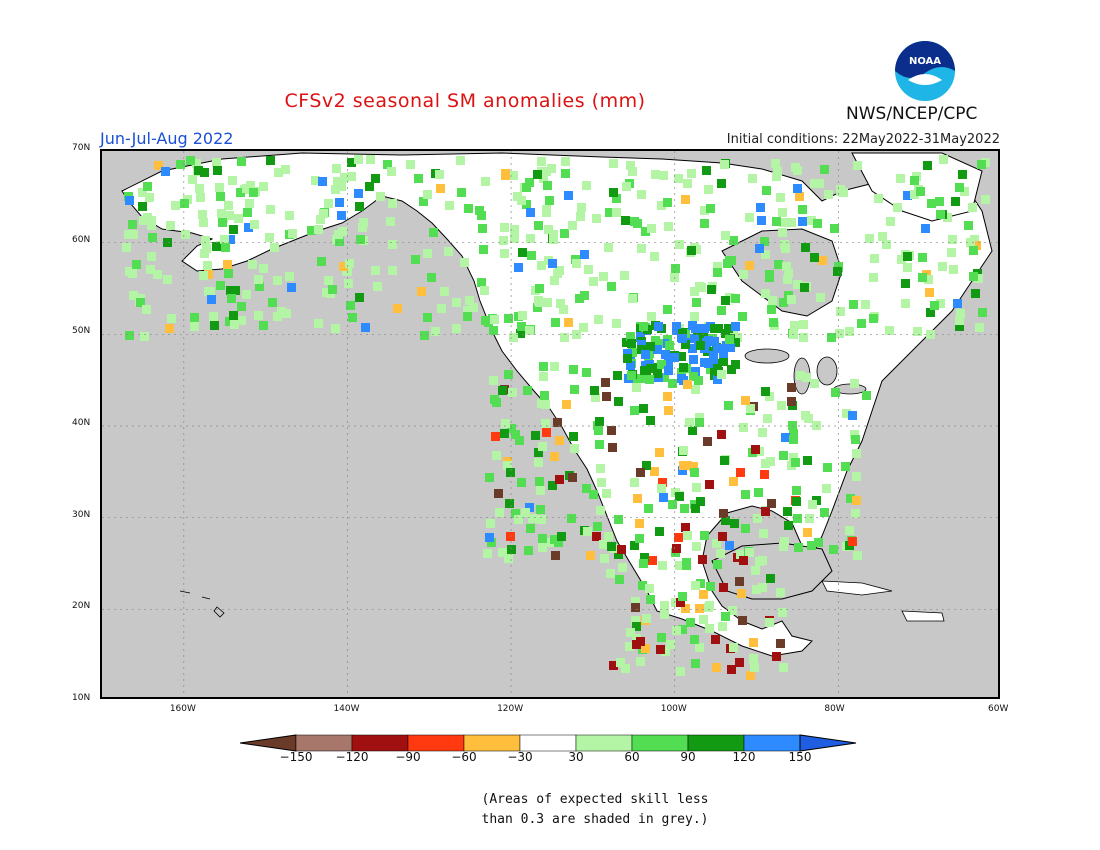  I want to click on colorbar-label: 60, so click(632, 757).